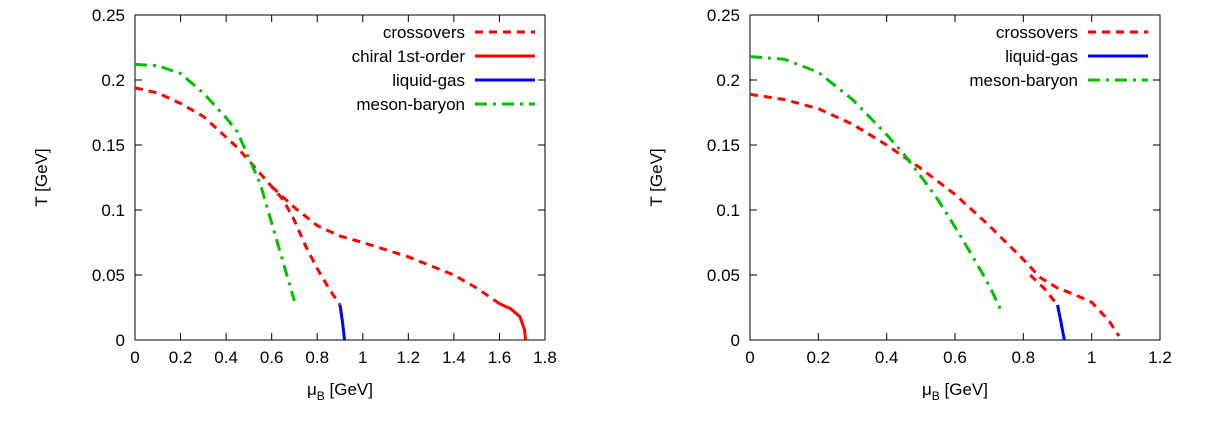  What do you see at coordinates (513, 321) in the screenshot?
I see `series-line-chiral-1st-order` at bounding box center [513, 321].